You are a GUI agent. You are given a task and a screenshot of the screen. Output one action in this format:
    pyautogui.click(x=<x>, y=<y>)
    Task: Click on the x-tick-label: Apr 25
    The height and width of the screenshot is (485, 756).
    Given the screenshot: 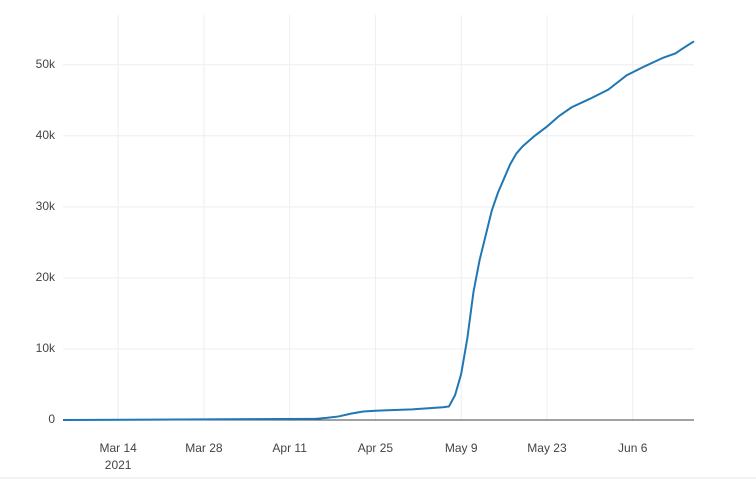 What is the action you would take?
    pyautogui.click(x=376, y=448)
    